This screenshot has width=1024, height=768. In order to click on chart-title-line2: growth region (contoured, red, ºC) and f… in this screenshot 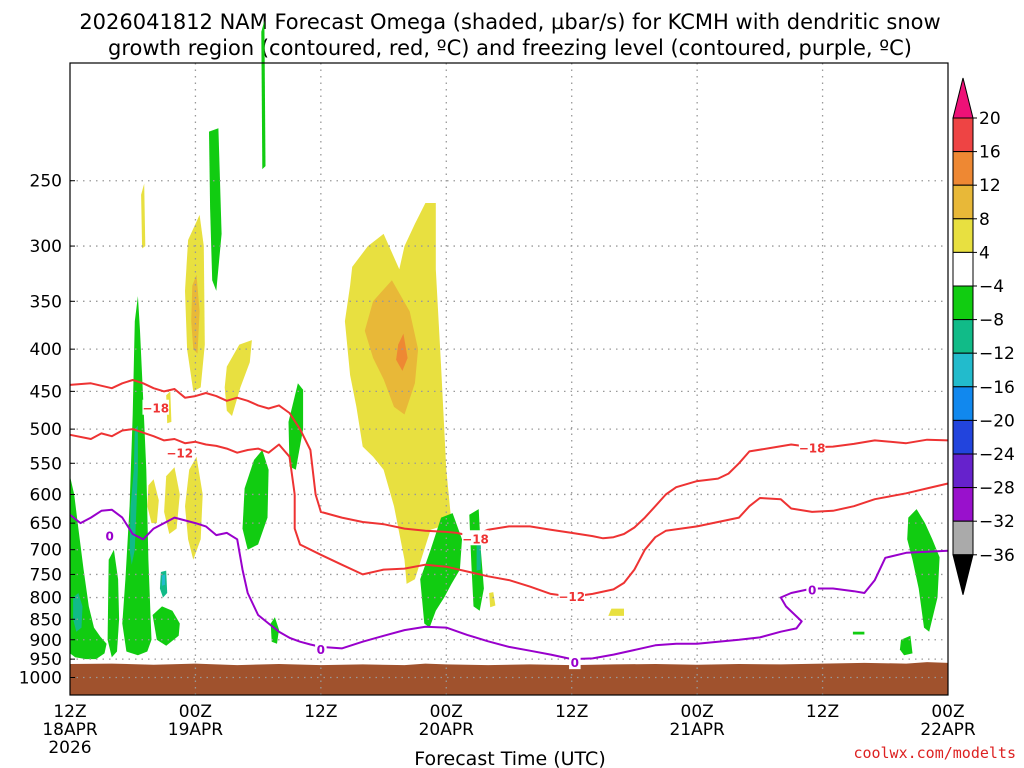, I will do `click(510, 48)`.